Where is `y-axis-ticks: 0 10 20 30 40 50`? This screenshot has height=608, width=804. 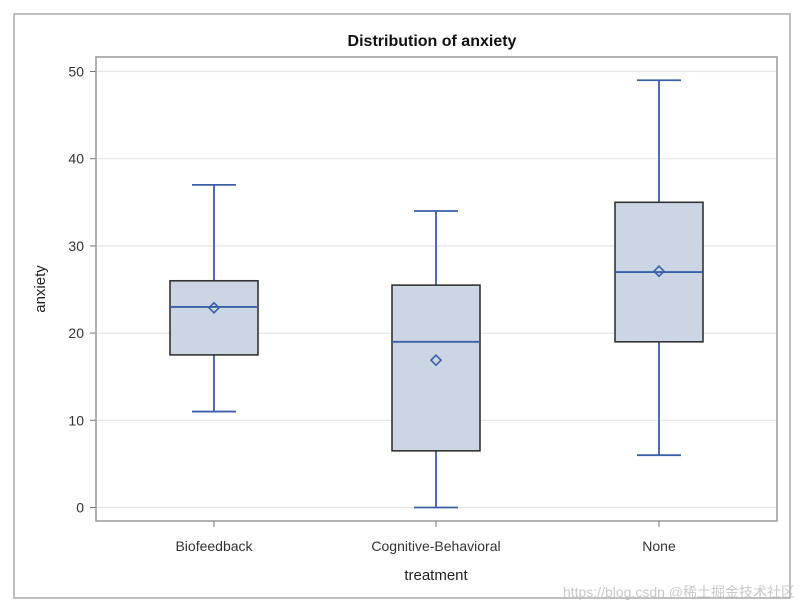 y-axis-ticks: 0 10 20 30 40 50 is located at coordinates (82, 290).